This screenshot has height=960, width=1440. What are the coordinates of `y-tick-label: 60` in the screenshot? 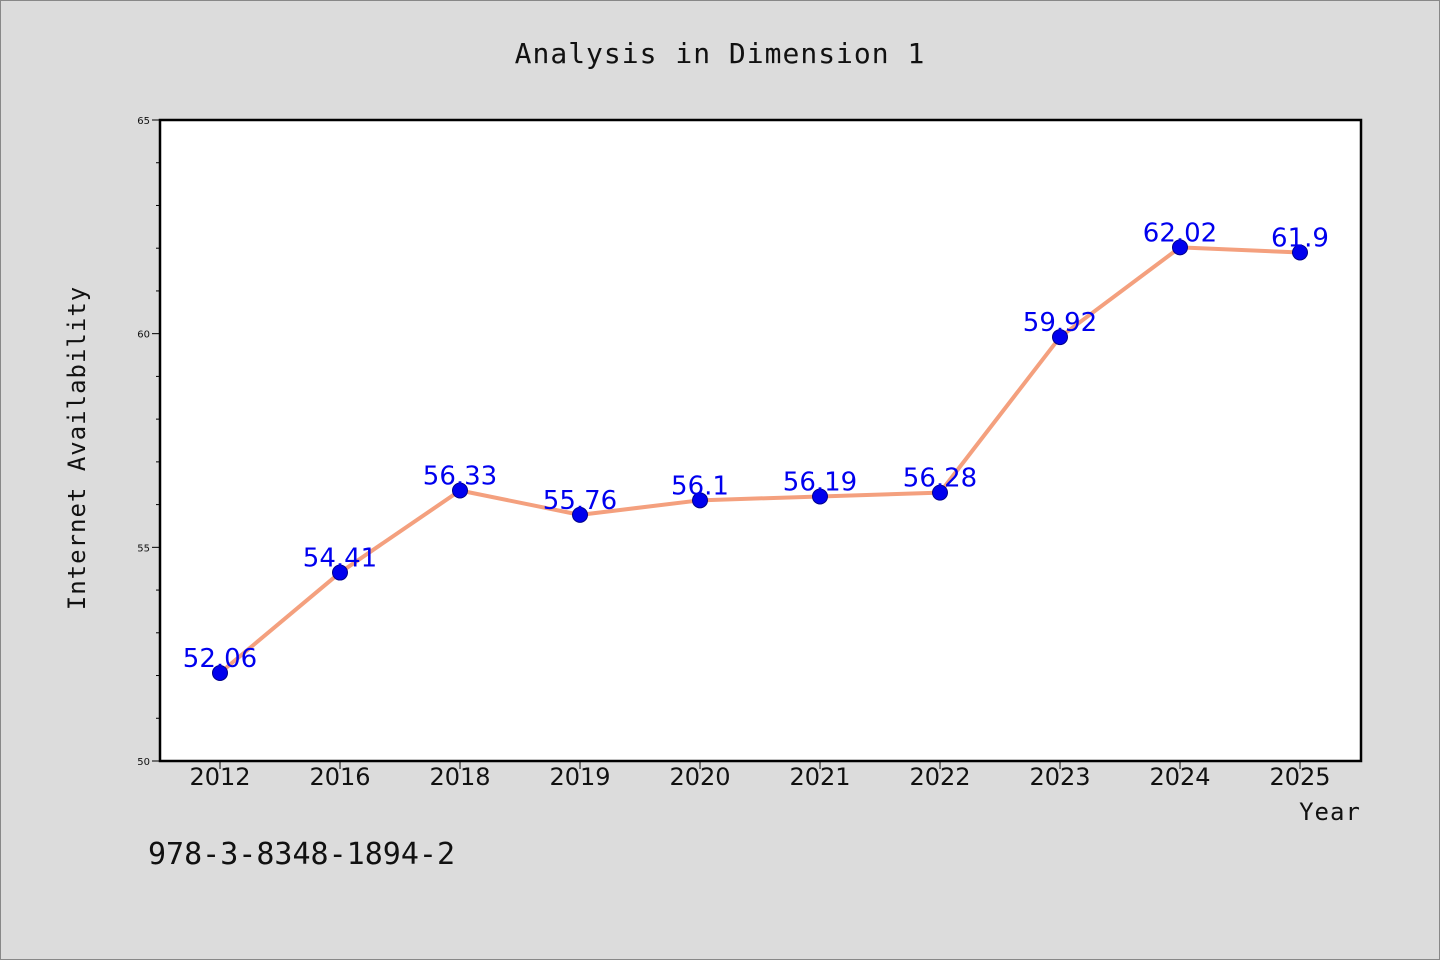 It's located at (143, 335).